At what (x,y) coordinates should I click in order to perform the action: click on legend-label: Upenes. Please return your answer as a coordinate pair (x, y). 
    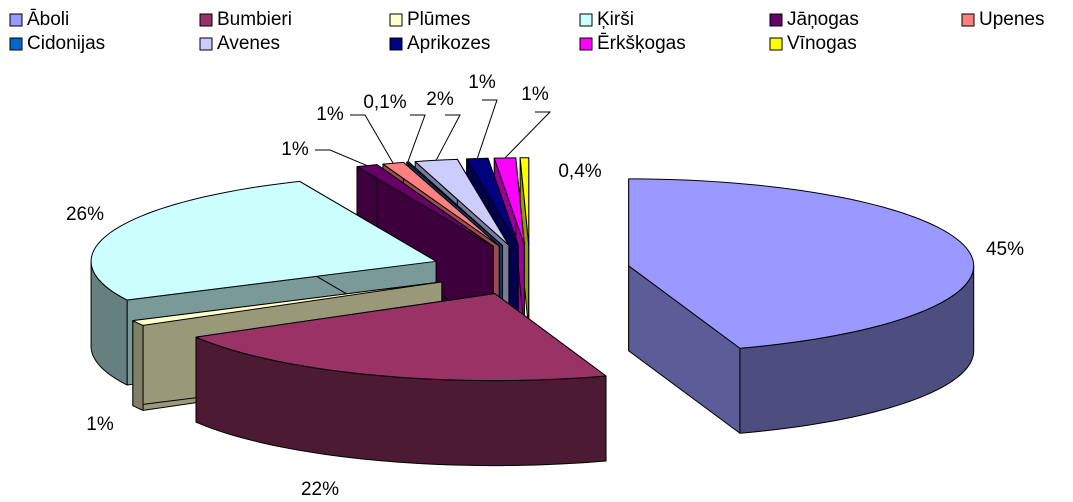
    Looking at the image, I should click on (1012, 19).